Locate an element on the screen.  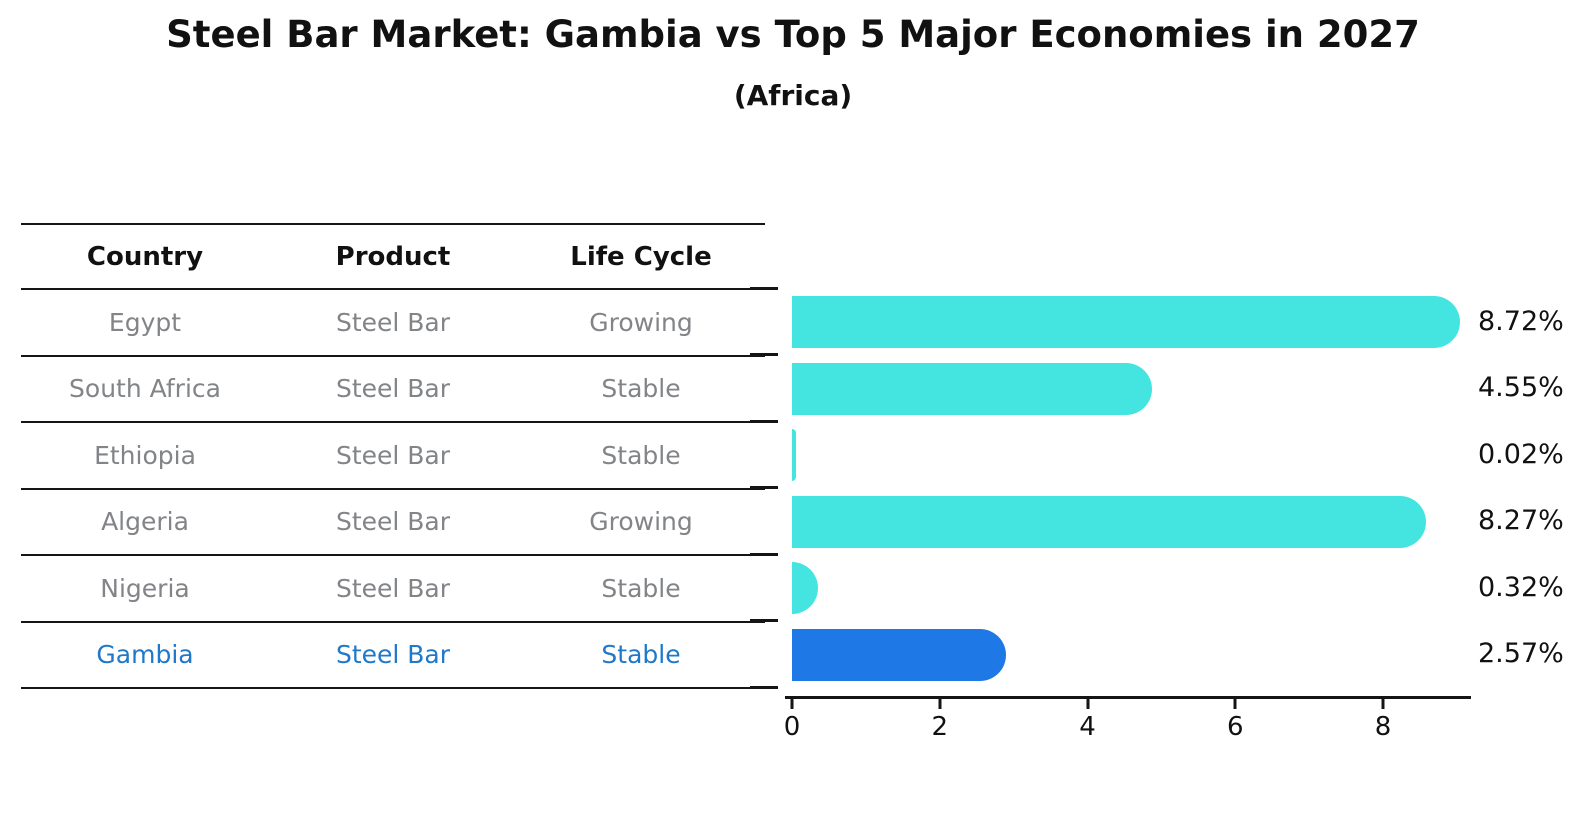
bar-row: 8.27% is located at coordinates (1189, 521).